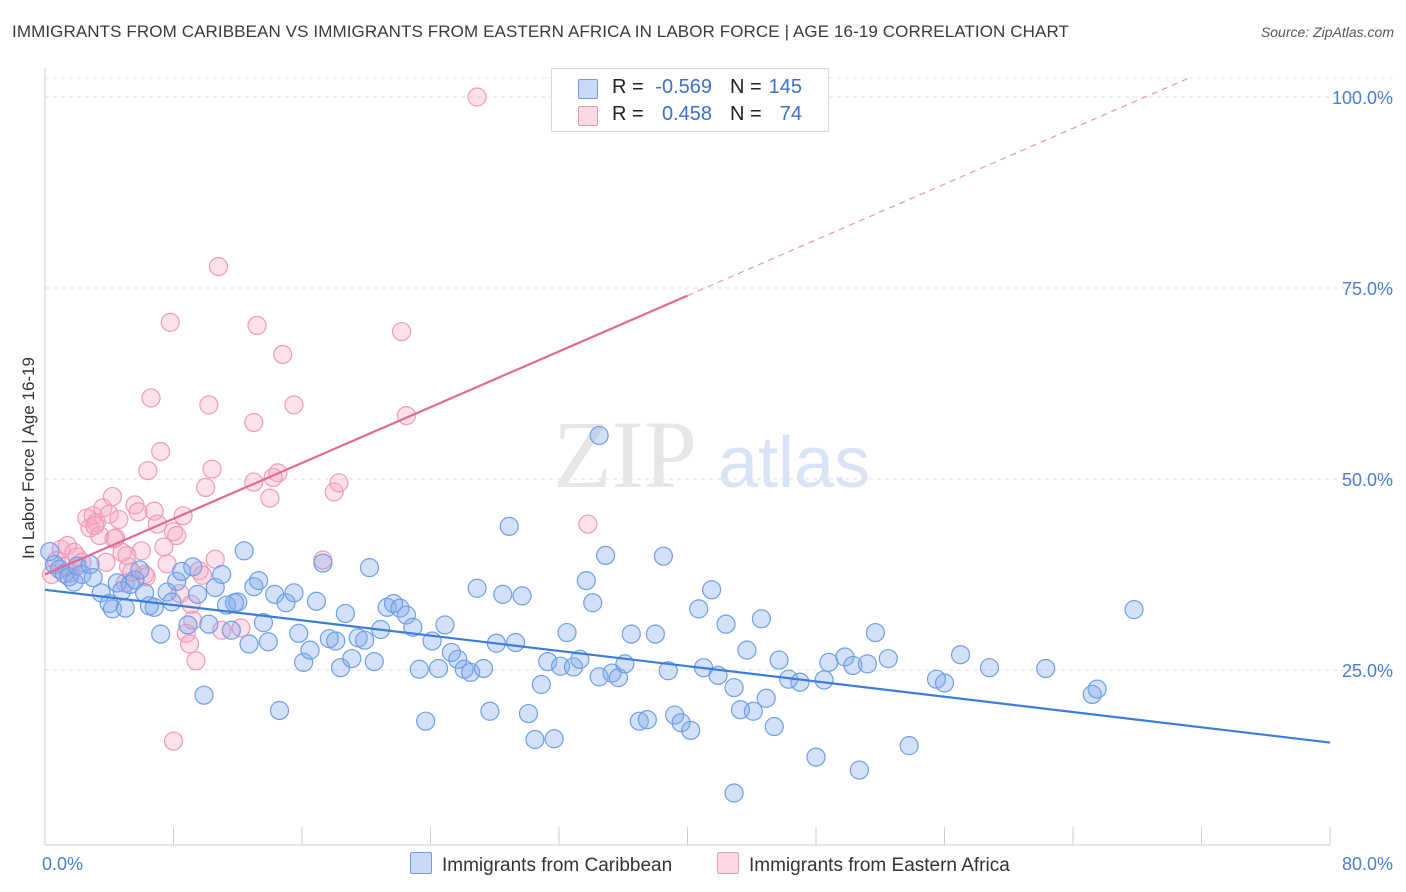  What do you see at coordinates (62, 864) in the screenshot?
I see `x-tick-label: 0.0%` at bounding box center [62, 864].